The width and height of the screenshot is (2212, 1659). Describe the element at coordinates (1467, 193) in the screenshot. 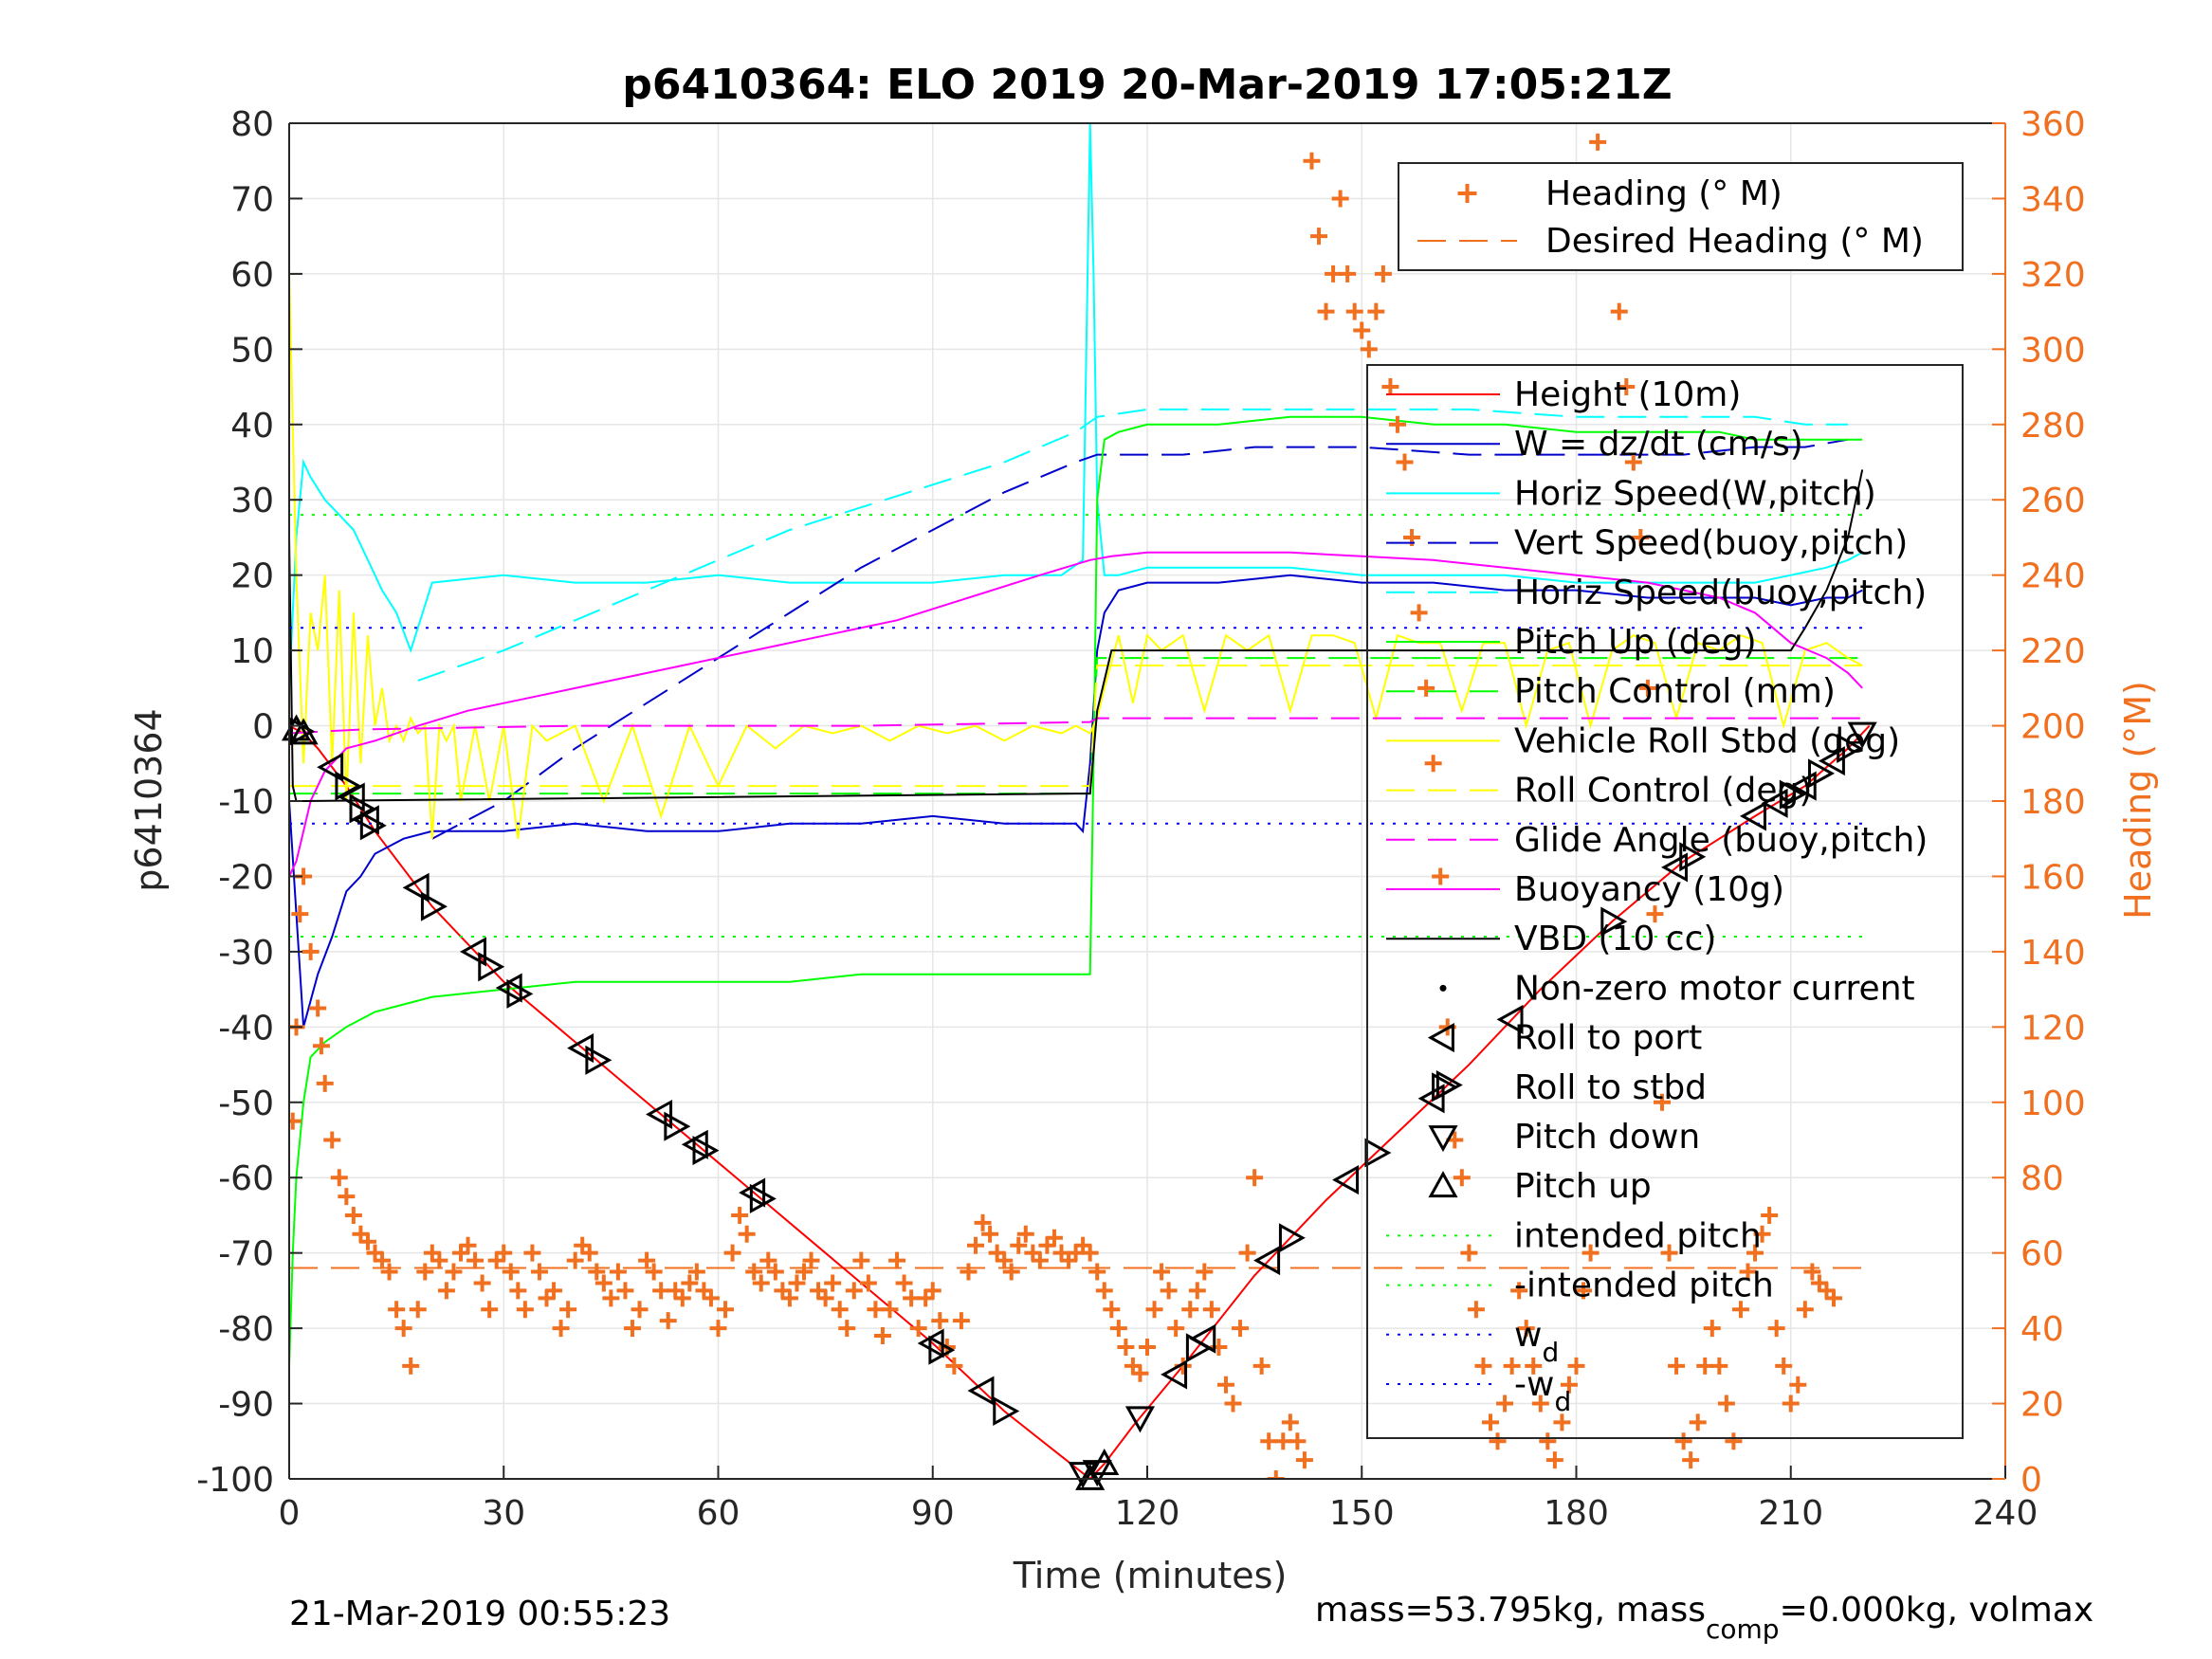

I see `legend-heading-entry-0-marker` at that location.